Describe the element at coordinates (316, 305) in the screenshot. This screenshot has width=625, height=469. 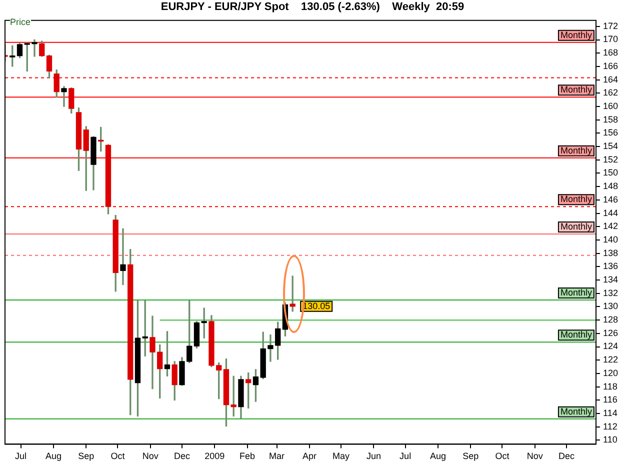
I see `annotation: 130.05` at that location.